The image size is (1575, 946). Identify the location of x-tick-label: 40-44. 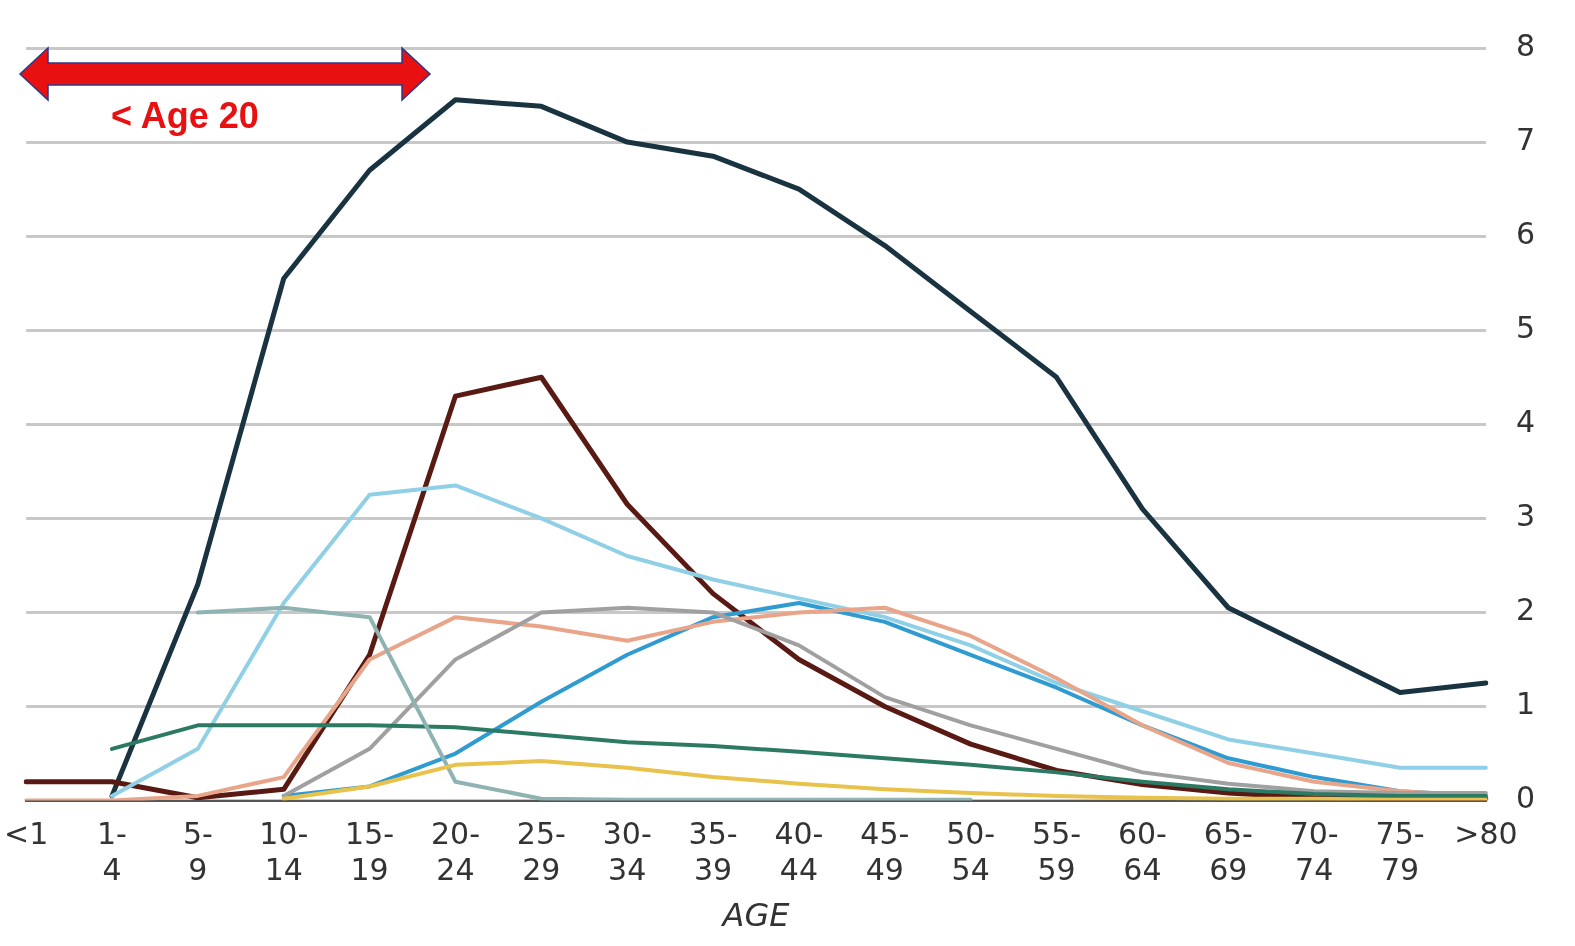
(799, 852).